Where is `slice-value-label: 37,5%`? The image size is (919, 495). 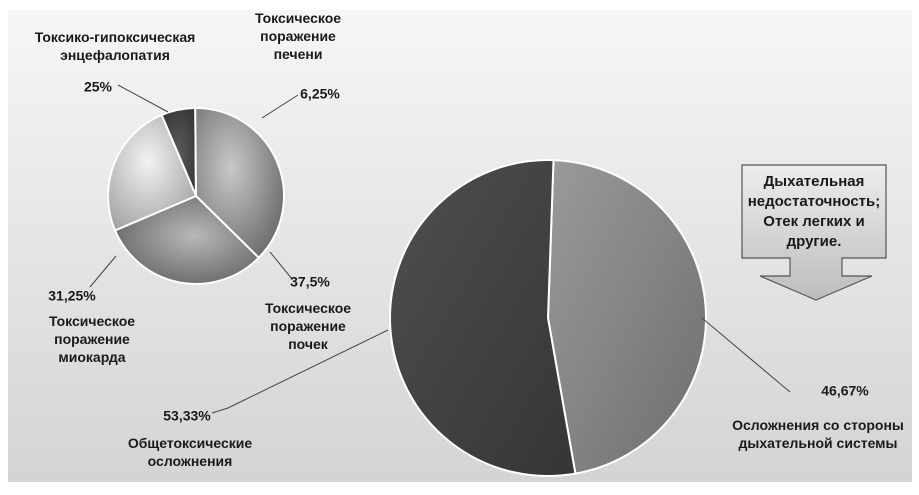 slice-value-label: 37,5% is located at coordinates (310, 282).